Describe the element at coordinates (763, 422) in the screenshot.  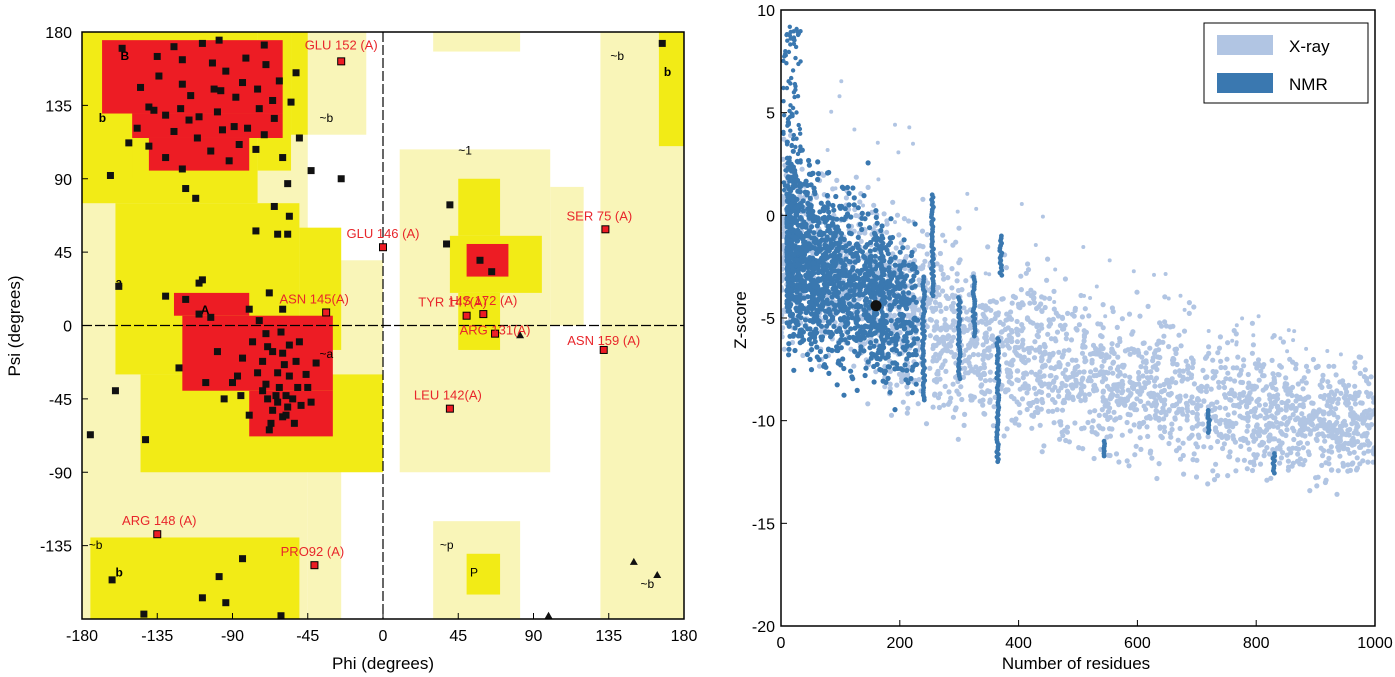
I see `zscore-ytick-label: -10` at that location.